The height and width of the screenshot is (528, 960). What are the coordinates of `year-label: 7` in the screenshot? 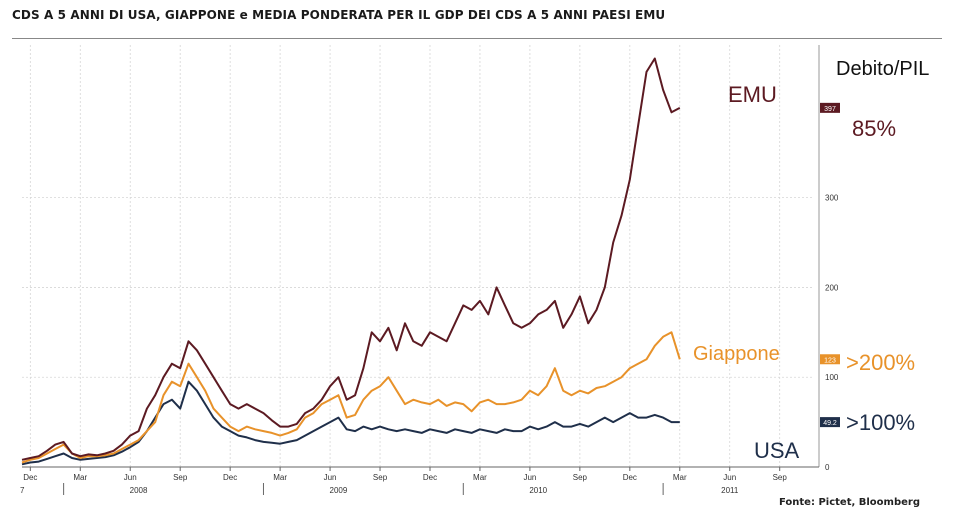 It's located at (22, 490).